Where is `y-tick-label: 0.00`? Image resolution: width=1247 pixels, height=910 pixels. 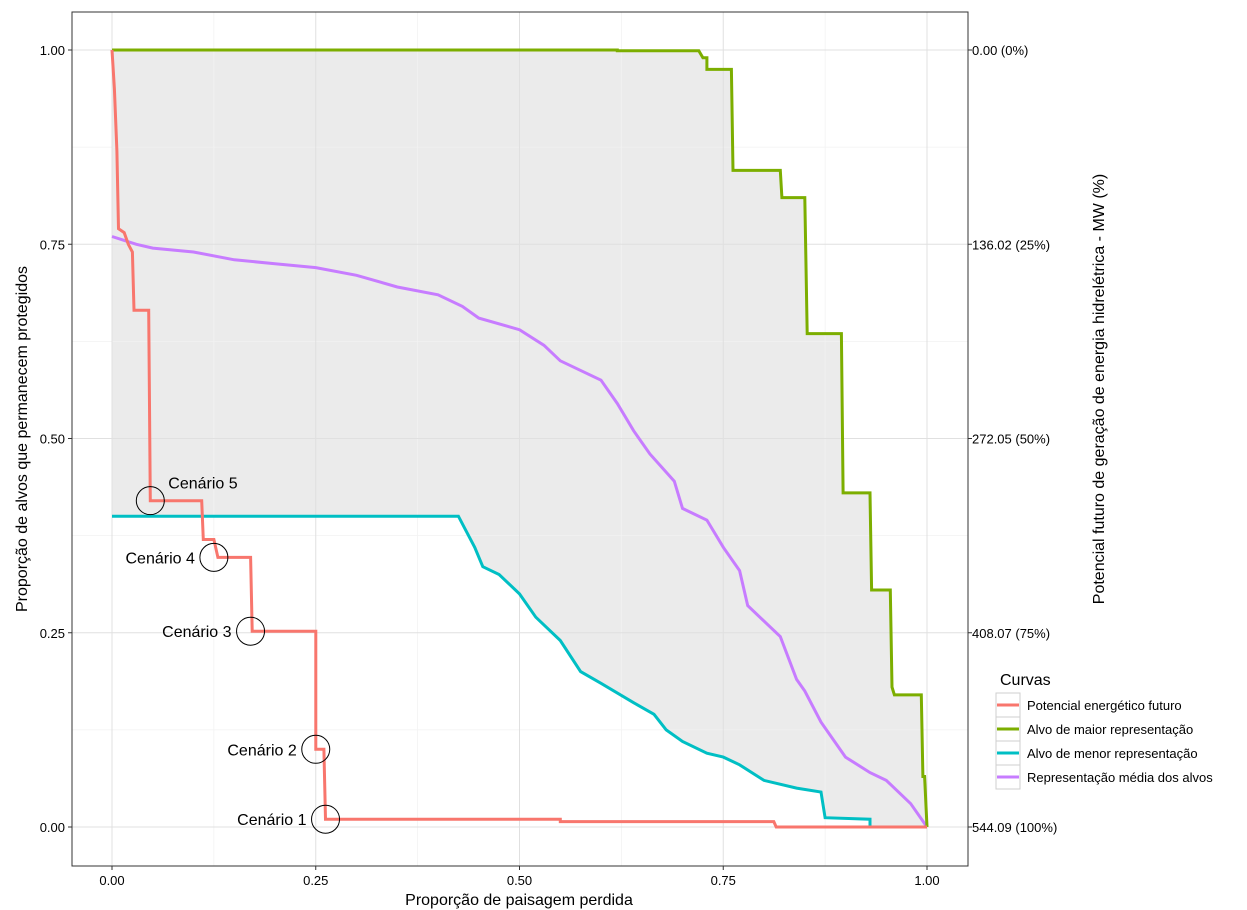 y-tick-label: 0.00 is located at coordinates (52, 827).